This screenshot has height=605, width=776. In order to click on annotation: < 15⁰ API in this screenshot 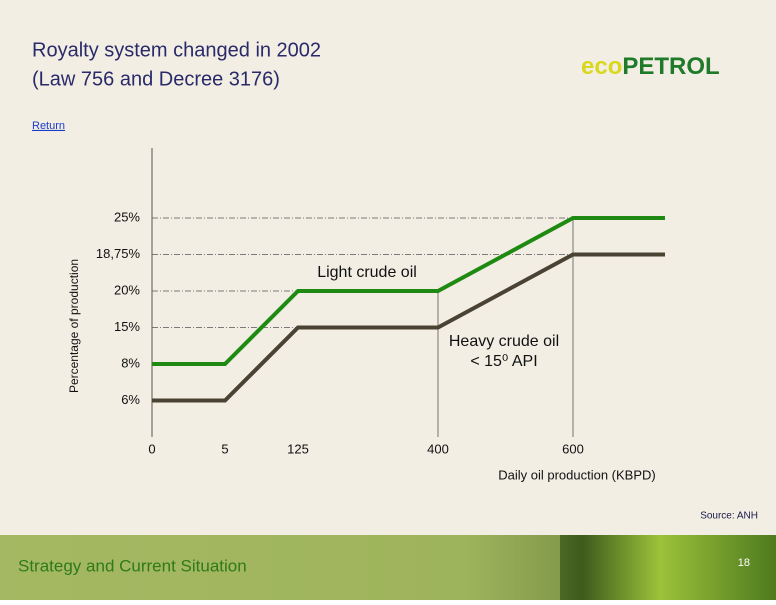, I will do `click(503, 361)`.